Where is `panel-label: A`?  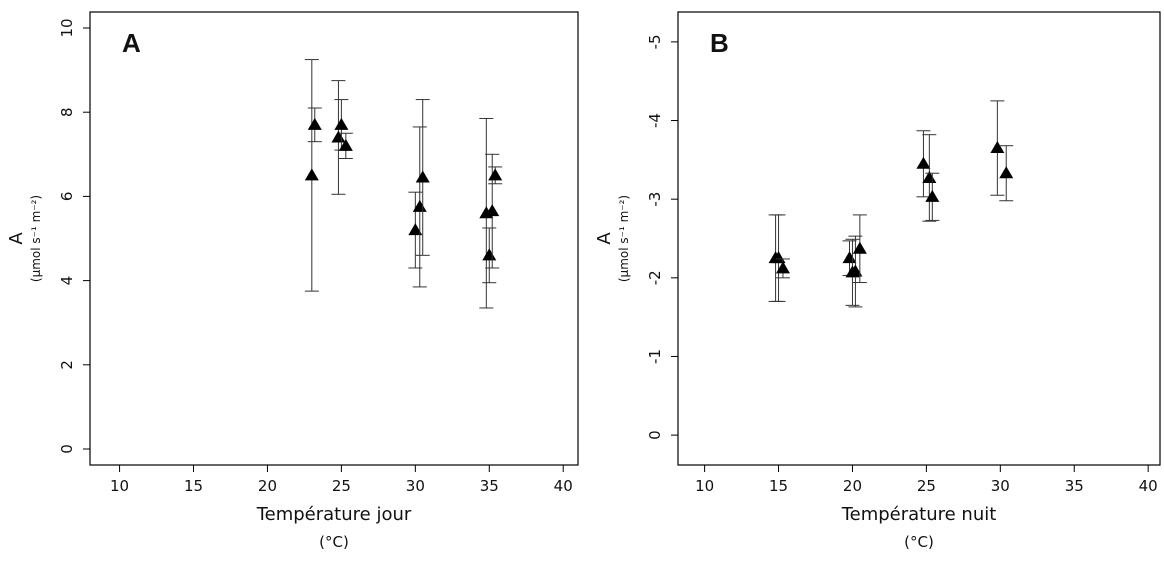
panel-label: A is located at coordinates (131, 43).